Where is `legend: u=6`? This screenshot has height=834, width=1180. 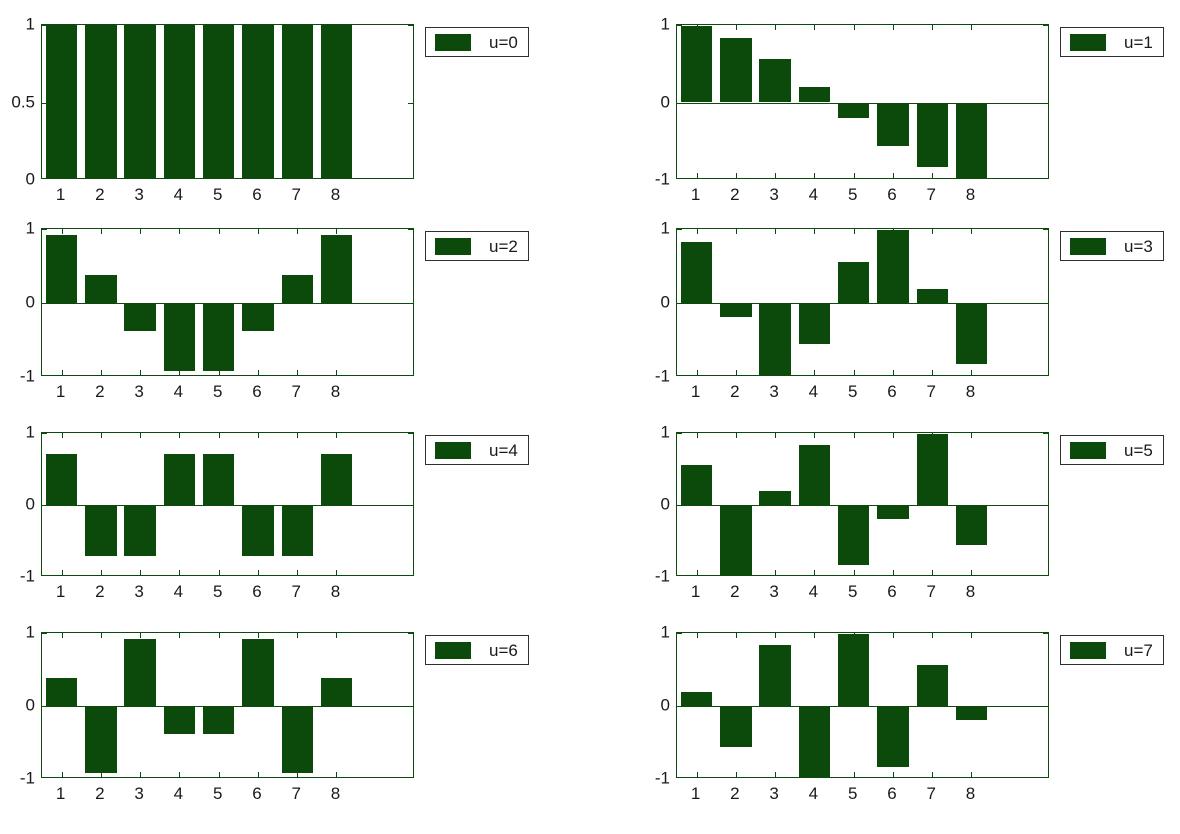 legend: u=6 is located at coordinates (477, 650).